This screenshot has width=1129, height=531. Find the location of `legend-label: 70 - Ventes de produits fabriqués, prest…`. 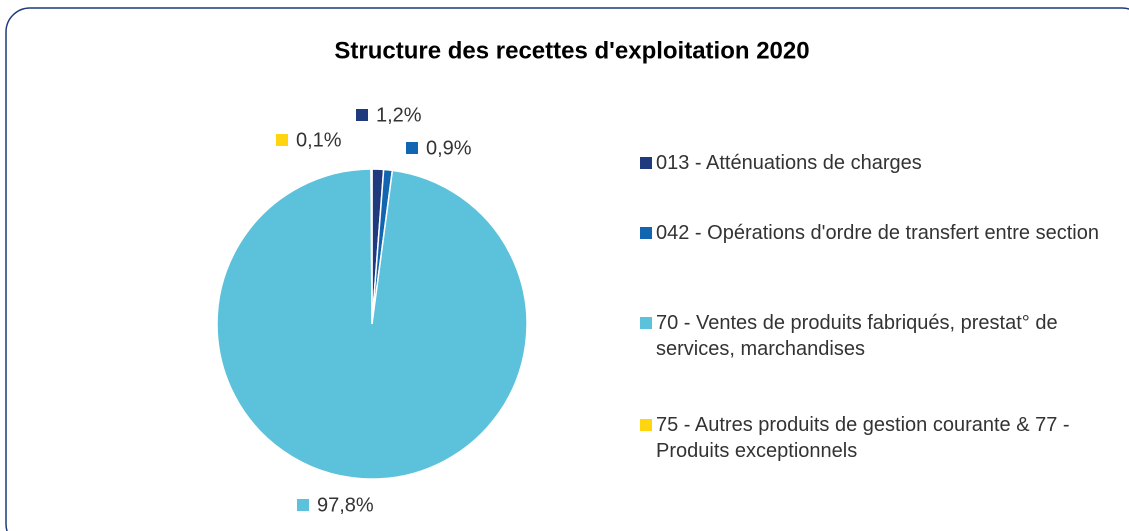

legend-label: 70 - Ventes de produits fabriqués, prest… is located at coordinates (857, 336).